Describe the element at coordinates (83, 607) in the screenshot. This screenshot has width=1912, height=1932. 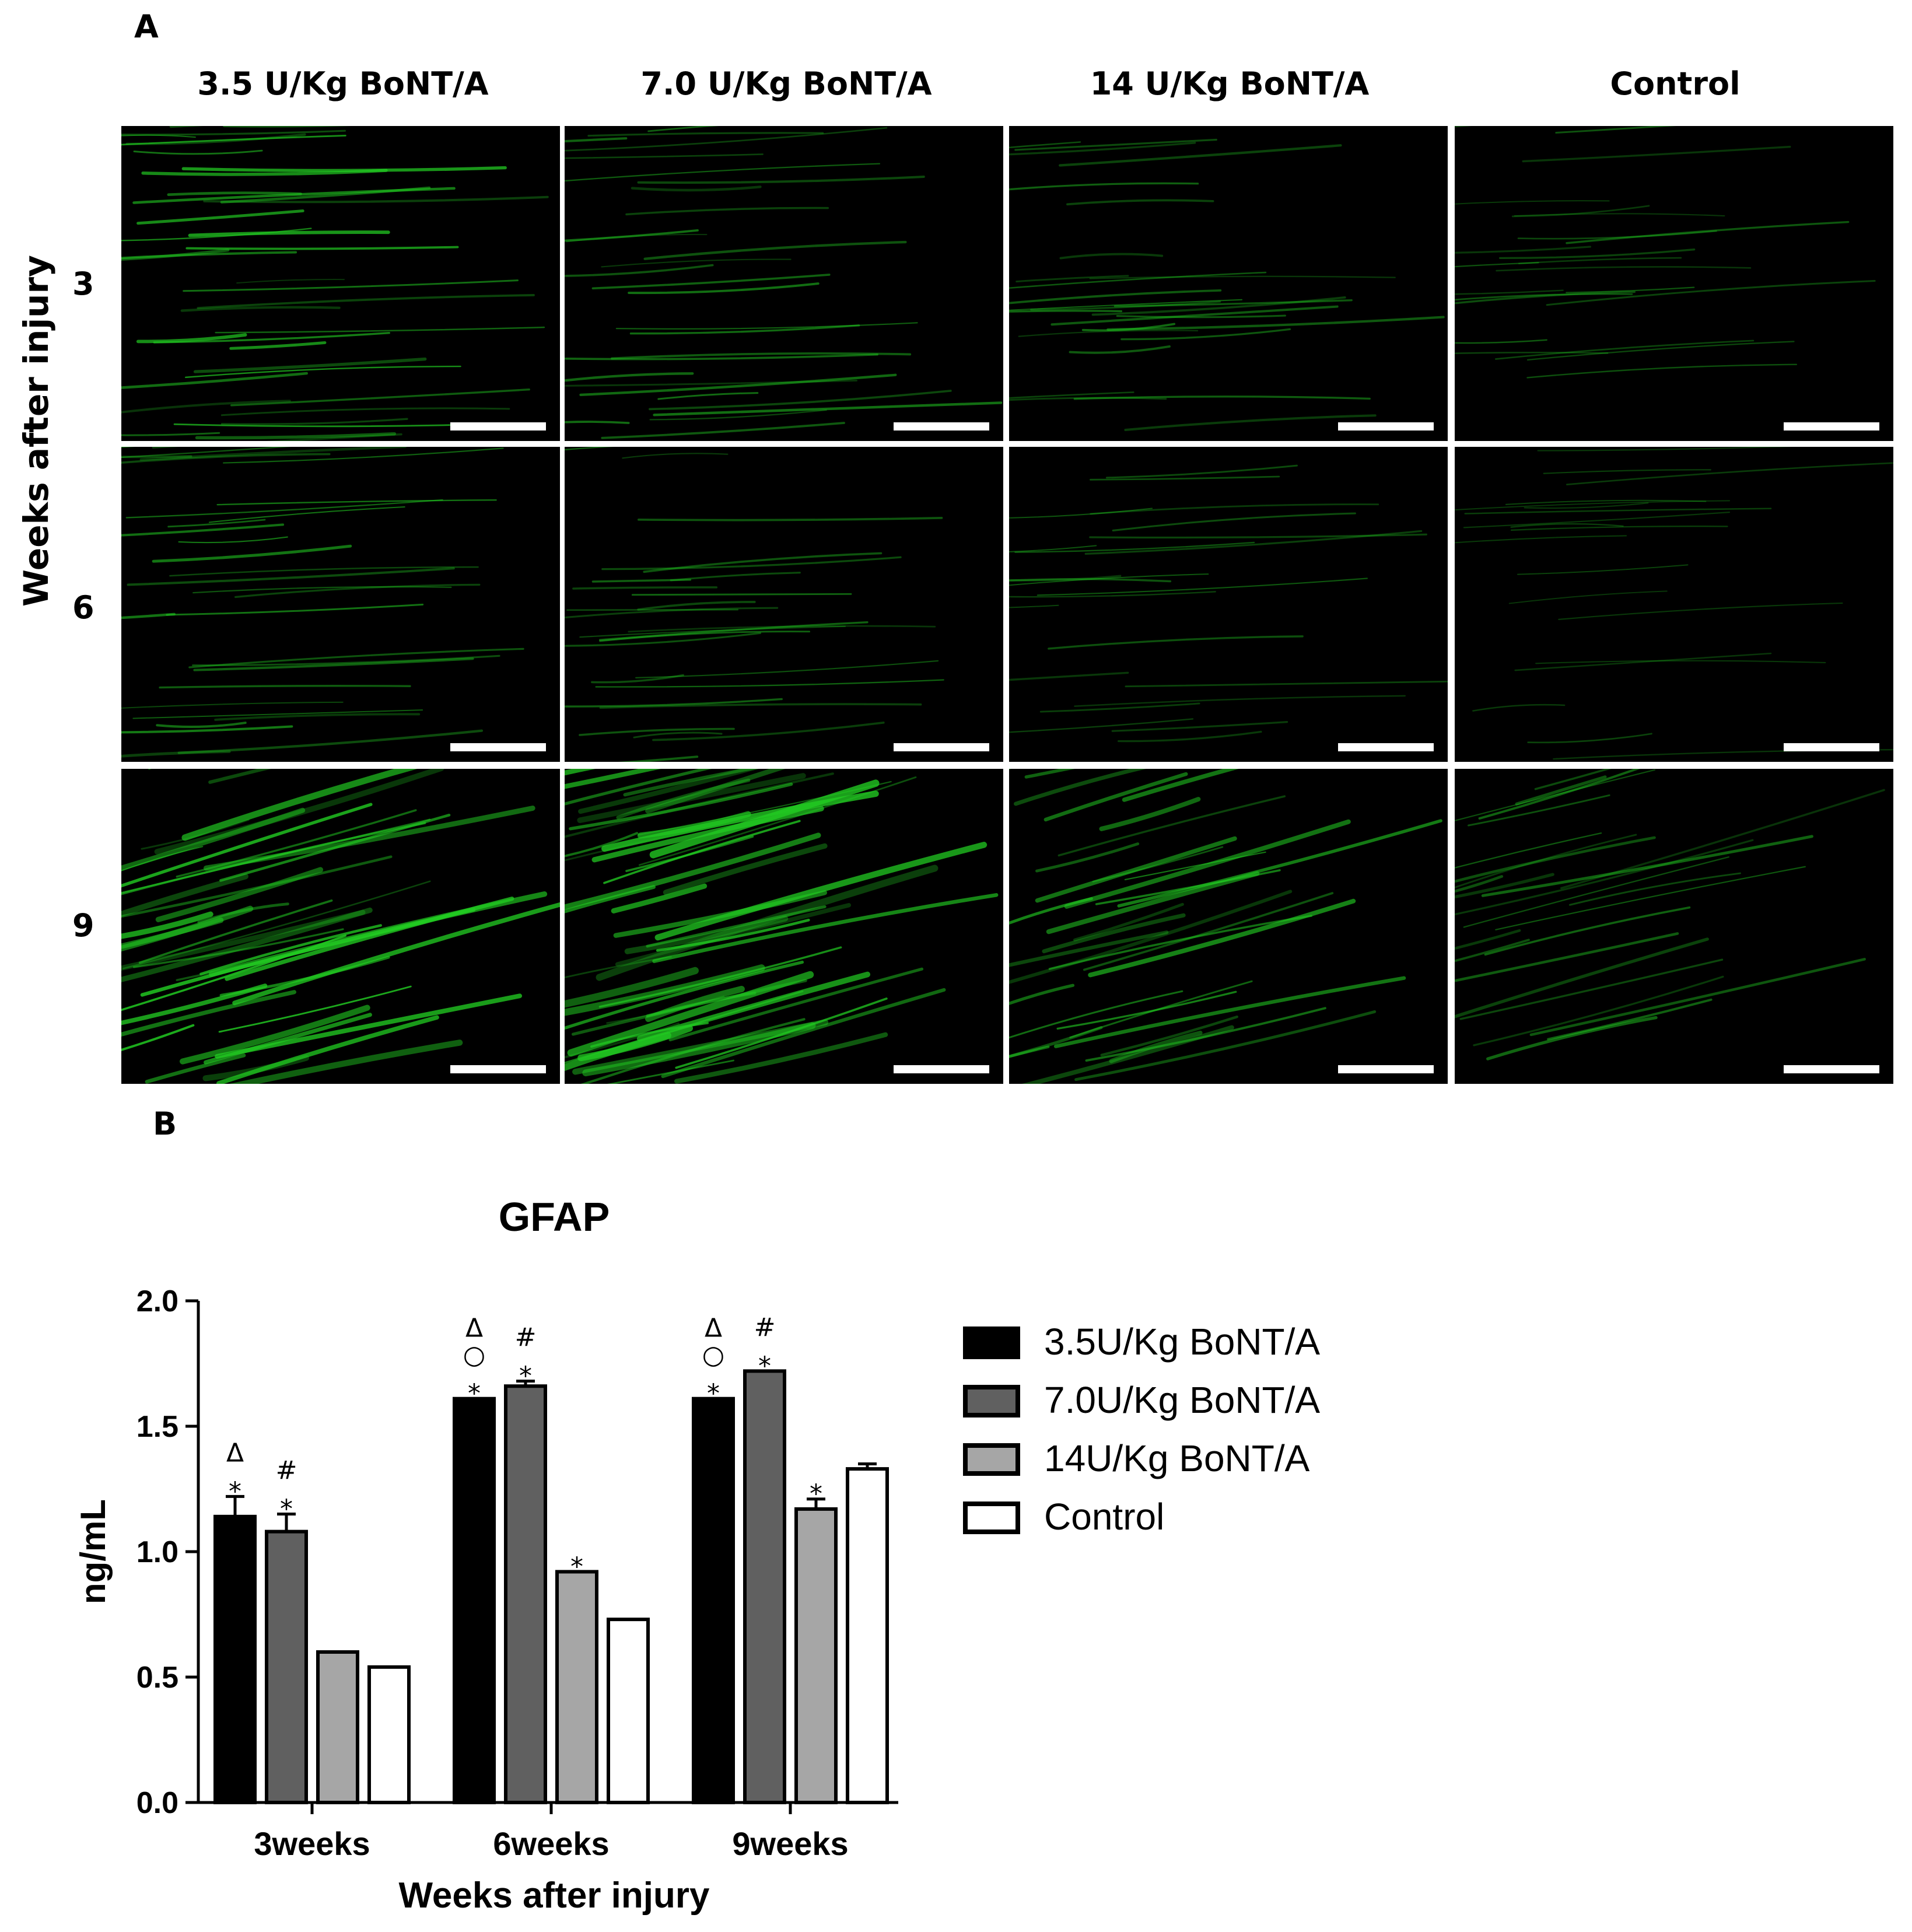
I see `row-label: 6` at that location.